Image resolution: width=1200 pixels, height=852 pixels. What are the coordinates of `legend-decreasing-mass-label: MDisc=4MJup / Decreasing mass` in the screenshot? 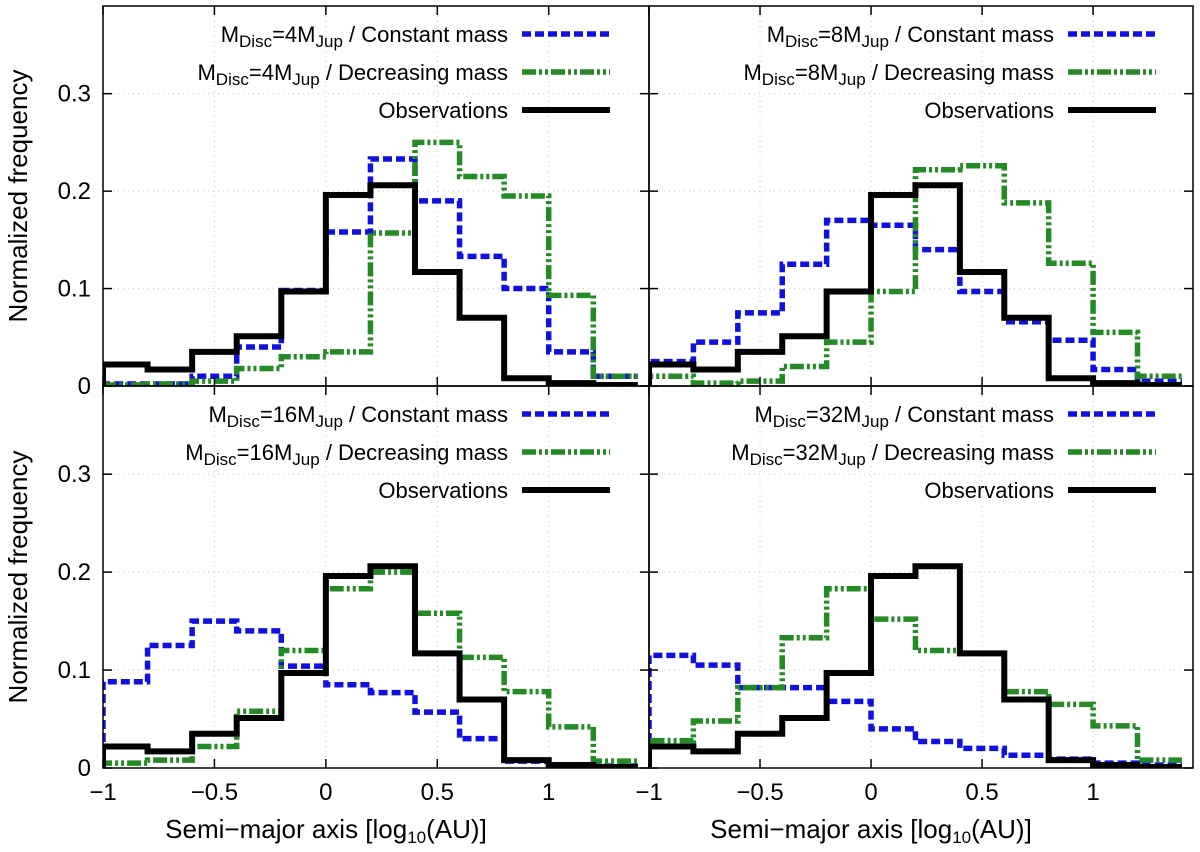 It's located at (352, 74).